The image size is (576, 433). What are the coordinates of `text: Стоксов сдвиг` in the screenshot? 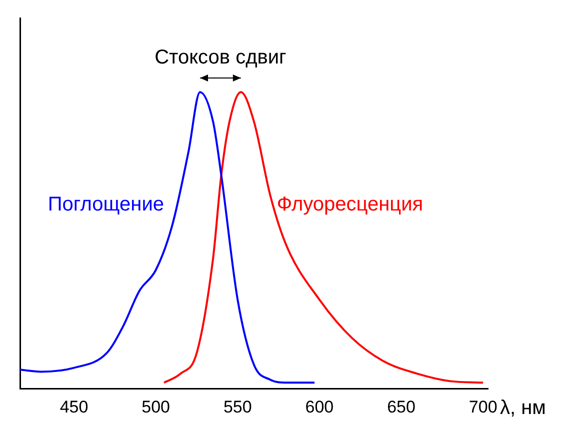 It's located at (220, 57).